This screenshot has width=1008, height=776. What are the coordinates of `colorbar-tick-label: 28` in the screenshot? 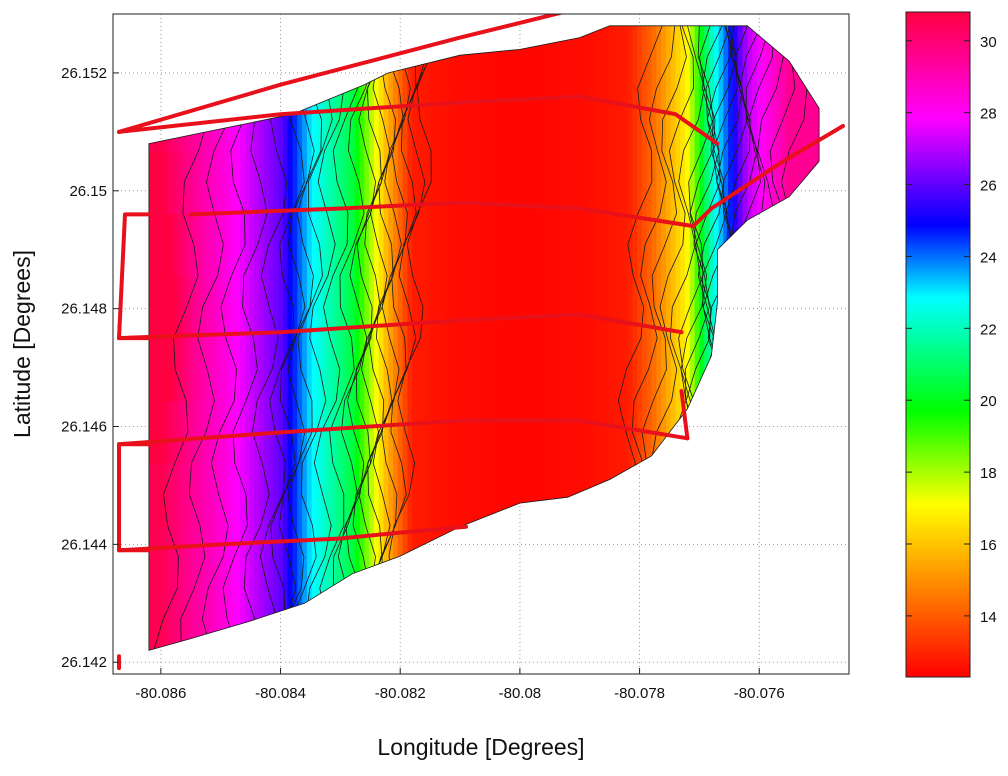 It's located at (988, 114).